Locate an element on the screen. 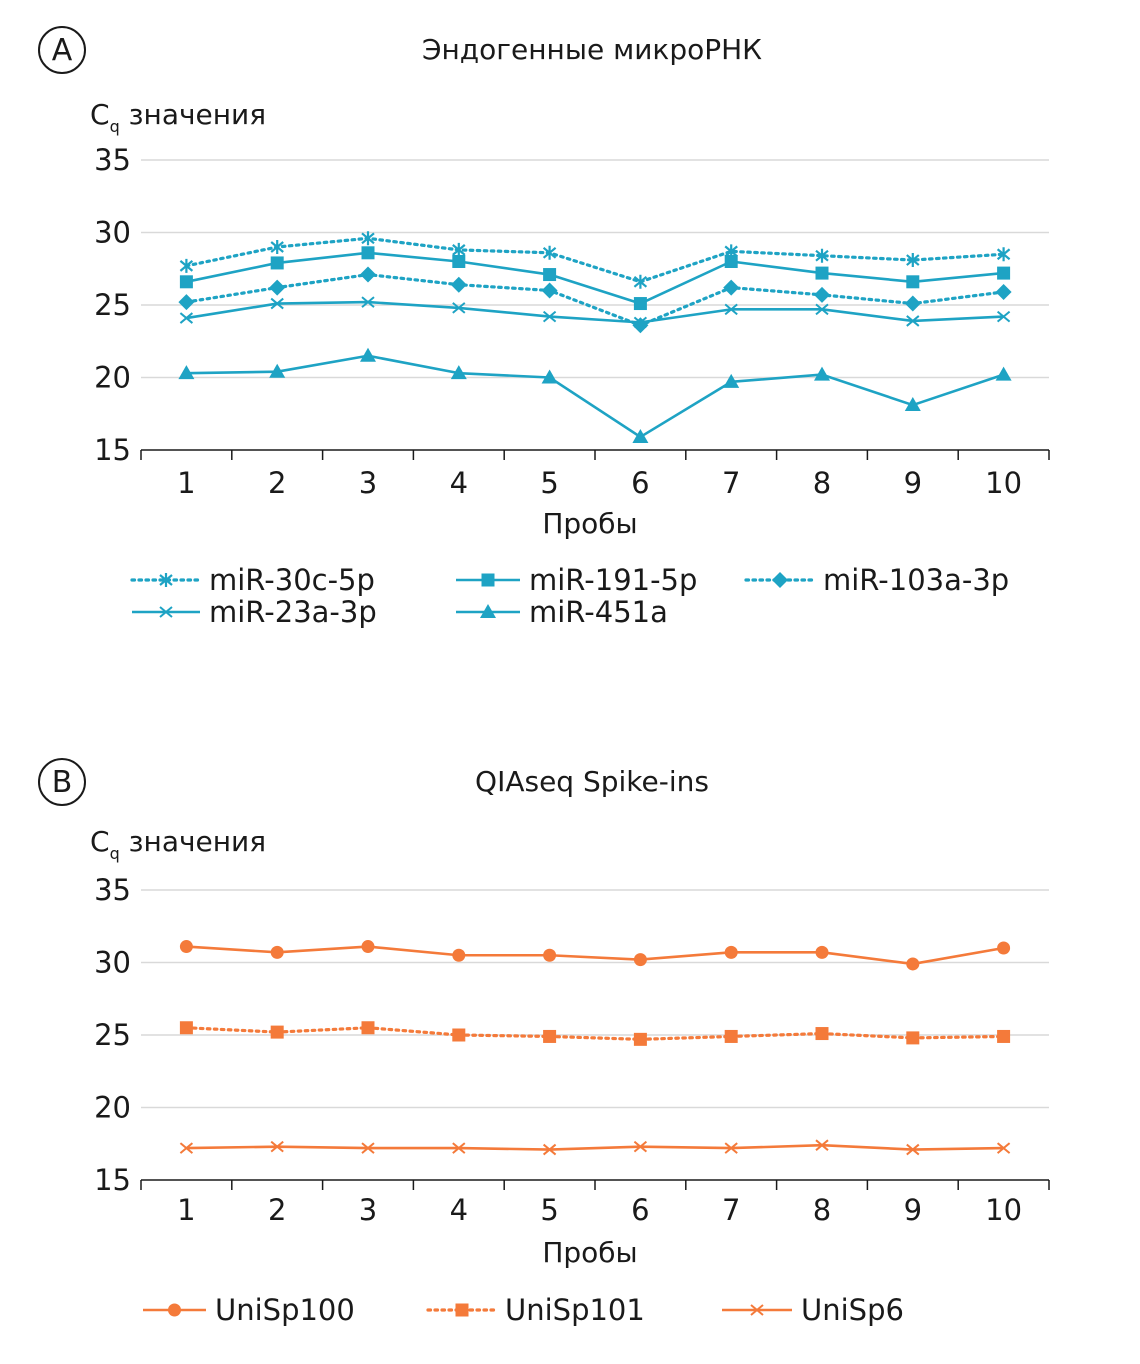 This screenshot has height=1364, width=1140. legend-label: miR-30c-5p is located at coordinates (292, 580).